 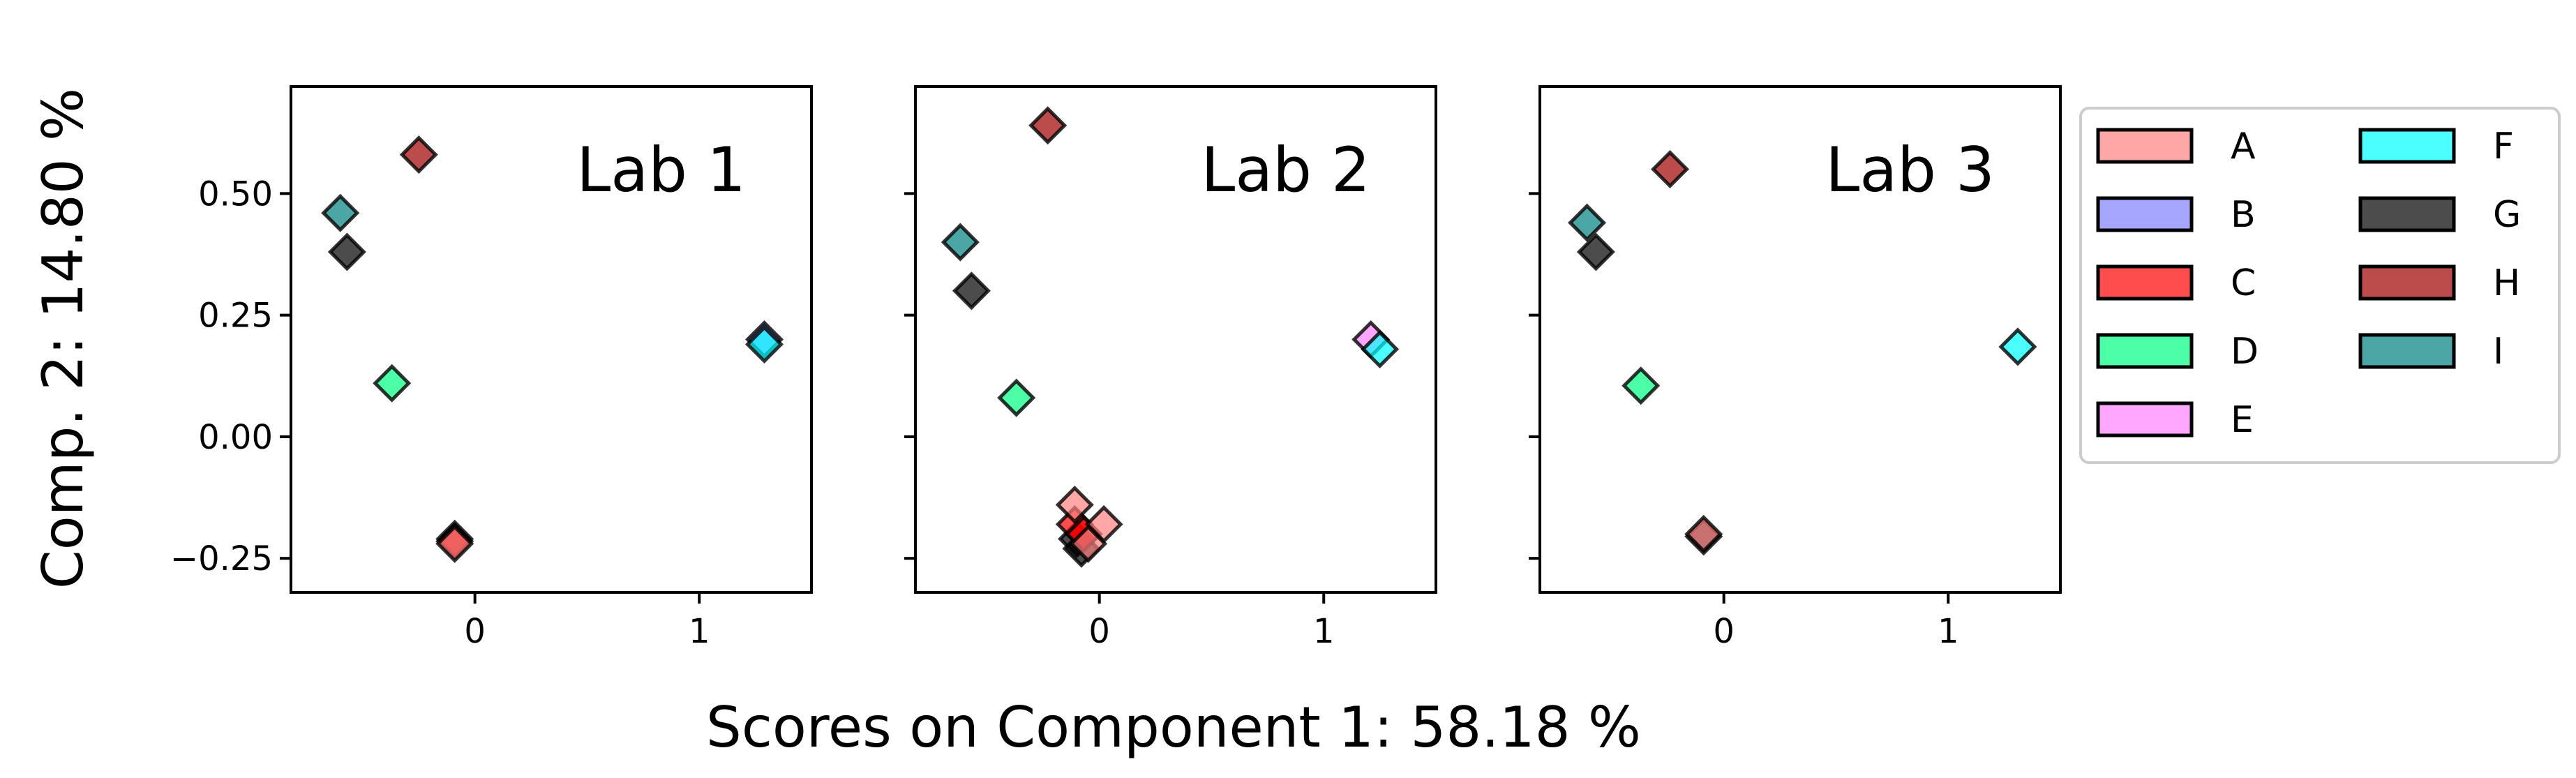 What do you see at coordinates (235, 194) in the screenshot?
I see `y-tick-label: 0.50` at bounding box center [235, 194].